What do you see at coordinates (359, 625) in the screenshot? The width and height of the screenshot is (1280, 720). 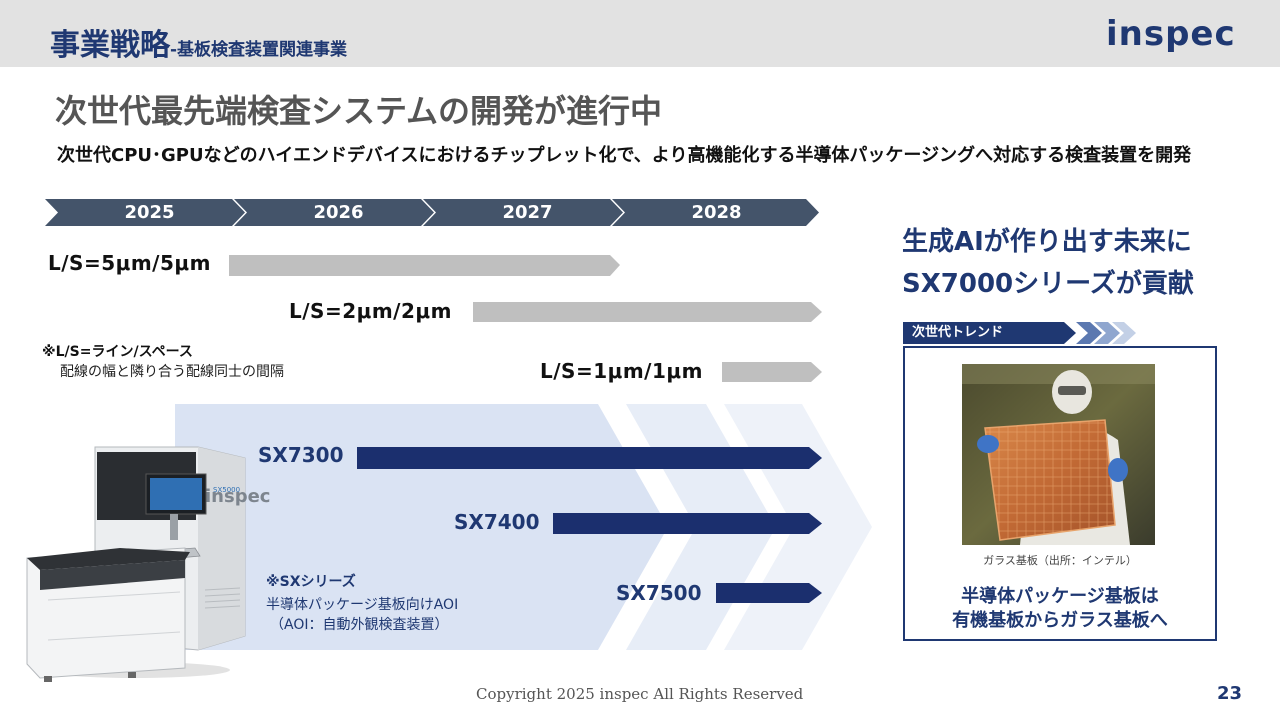 I see `sx-note-line2: （AOI：自動外観検査装置）` at bounding box center [359, 625].